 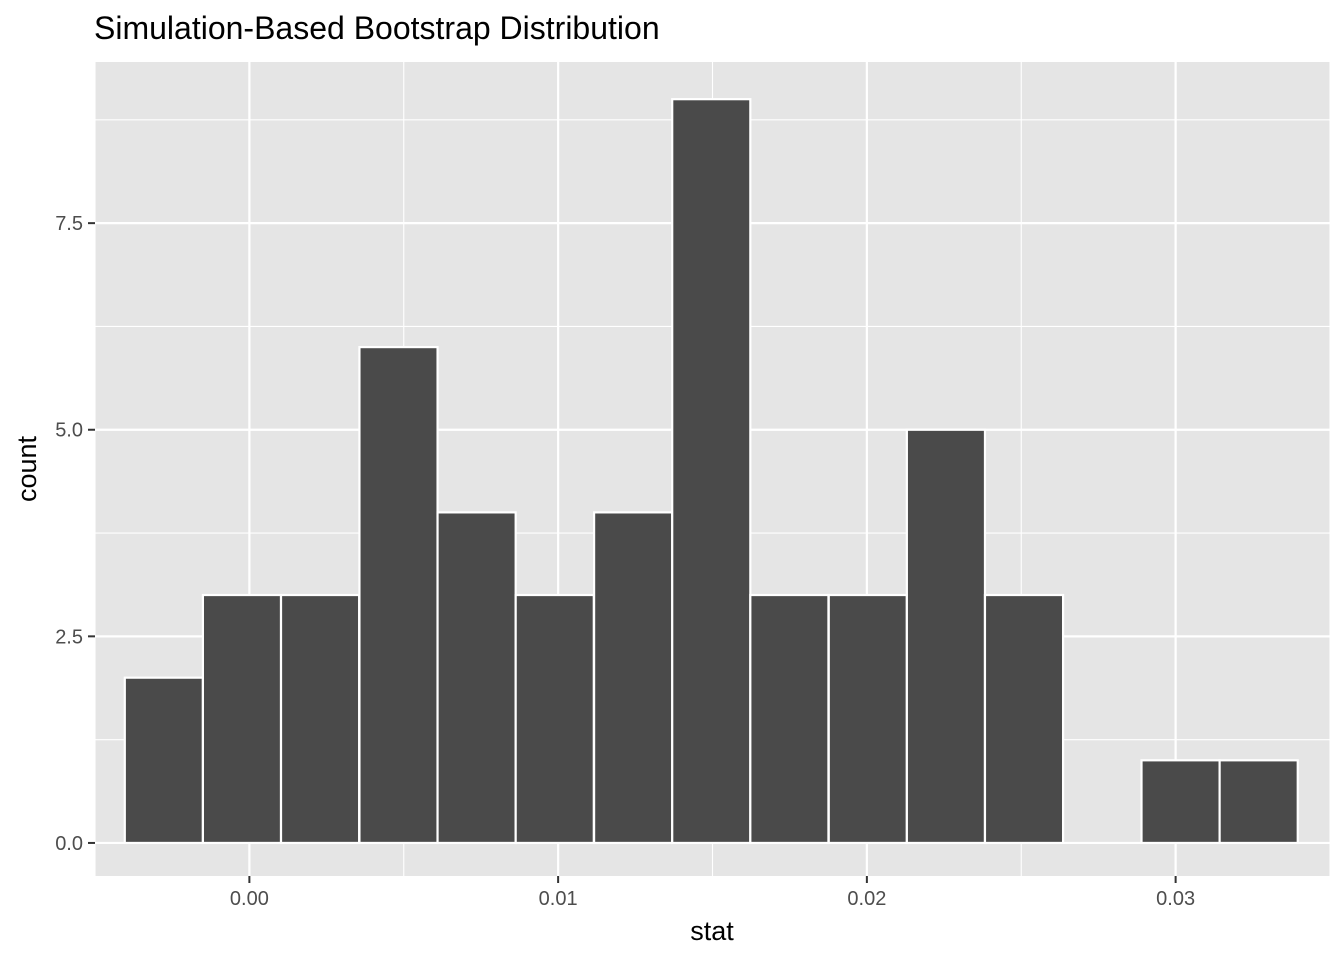 I want to click on chart-title: Simulation-Based Bootstrap Distribution, so click(x=377, y=28).